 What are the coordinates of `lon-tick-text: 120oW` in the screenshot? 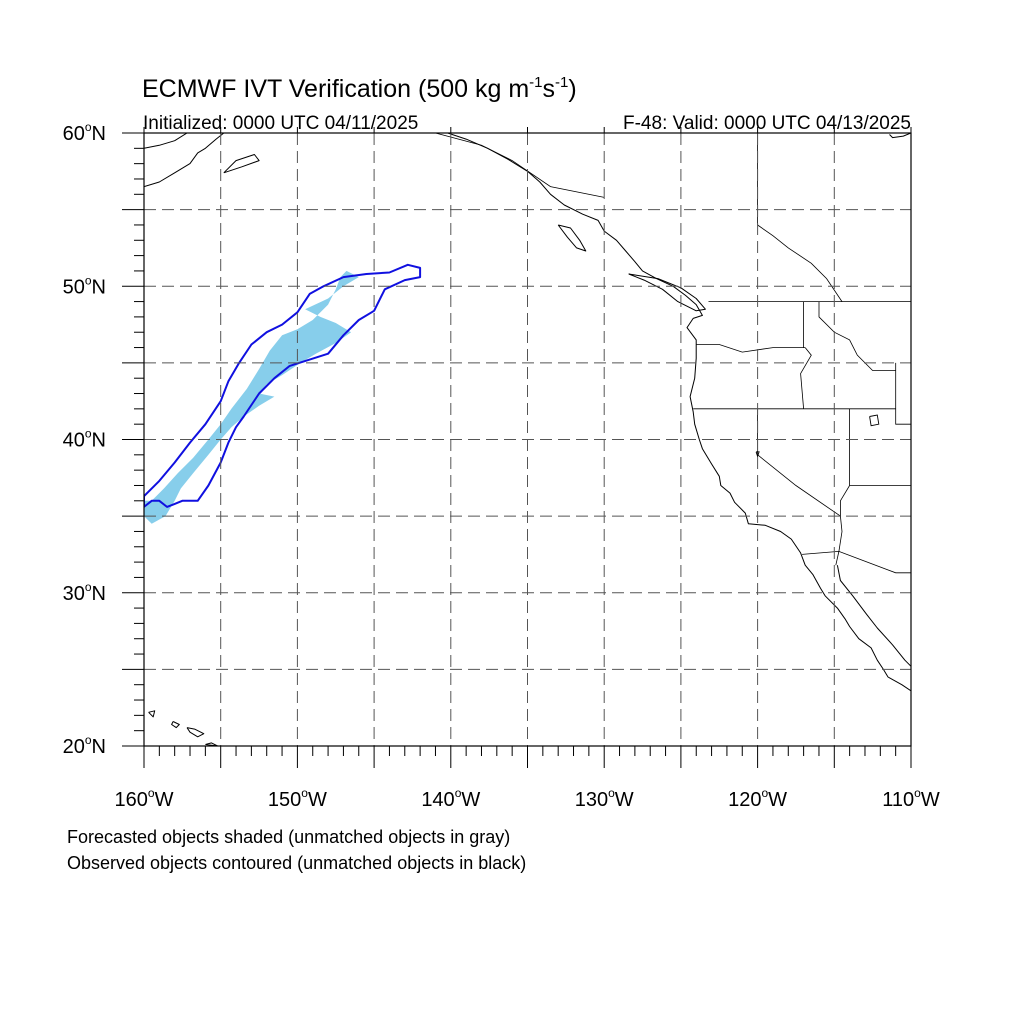 It's located at (757, 798).